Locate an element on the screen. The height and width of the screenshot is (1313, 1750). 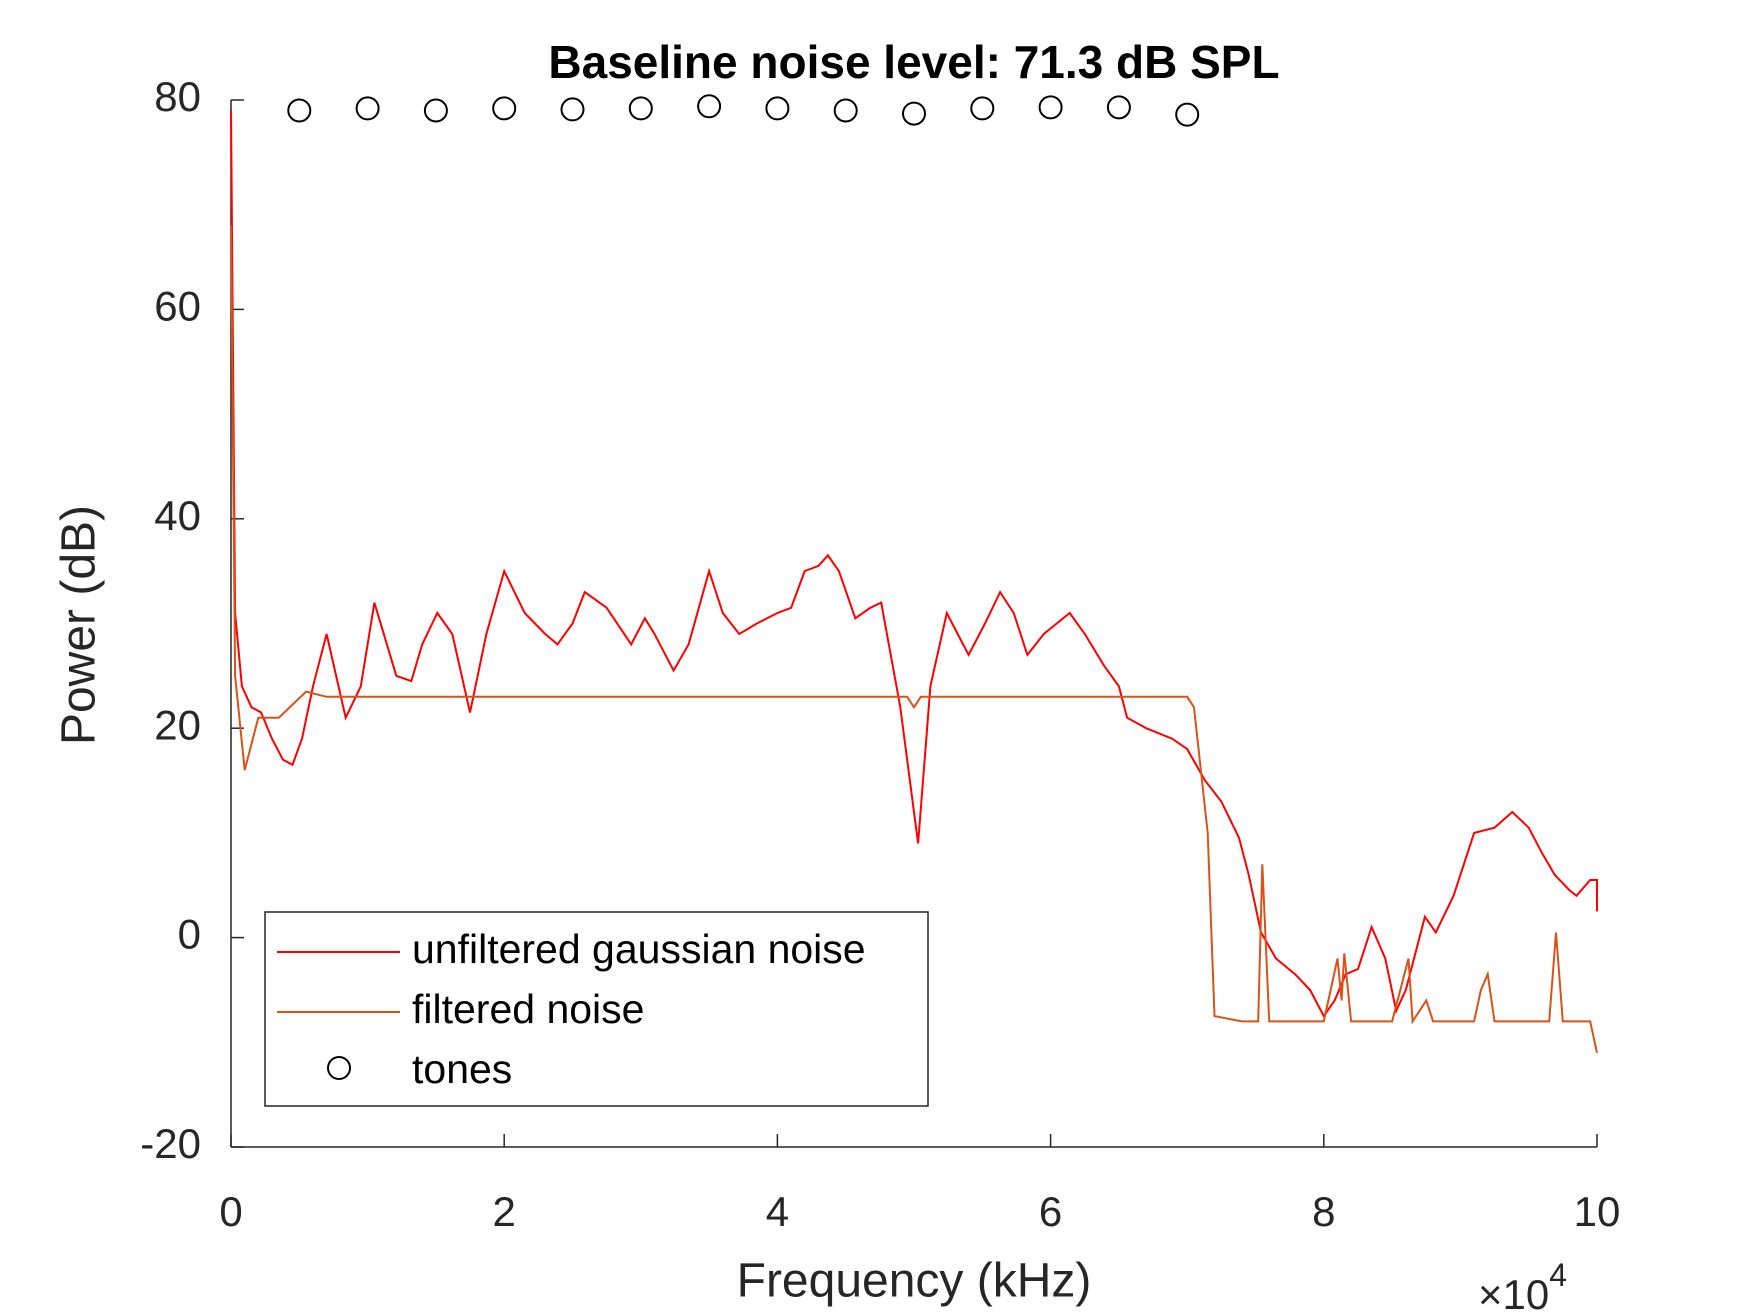
legend-box is located at coordinates (596, 1009).